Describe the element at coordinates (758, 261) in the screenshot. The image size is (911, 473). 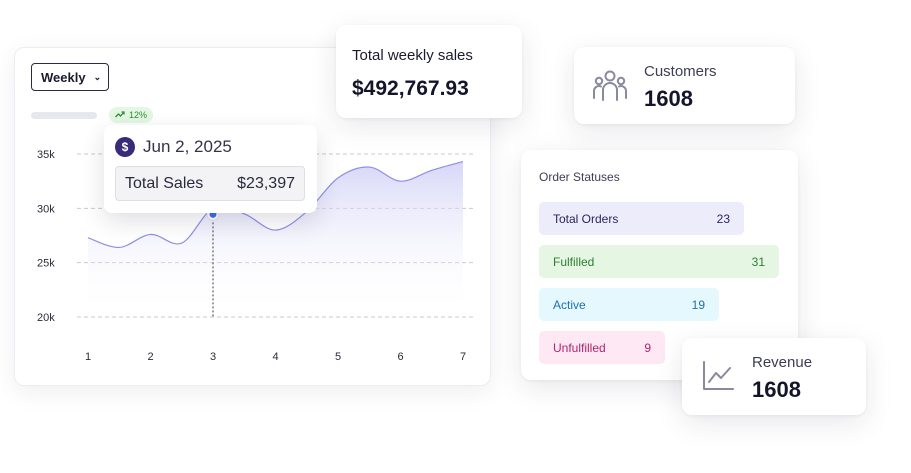
I see `status-count: 31` at that location.